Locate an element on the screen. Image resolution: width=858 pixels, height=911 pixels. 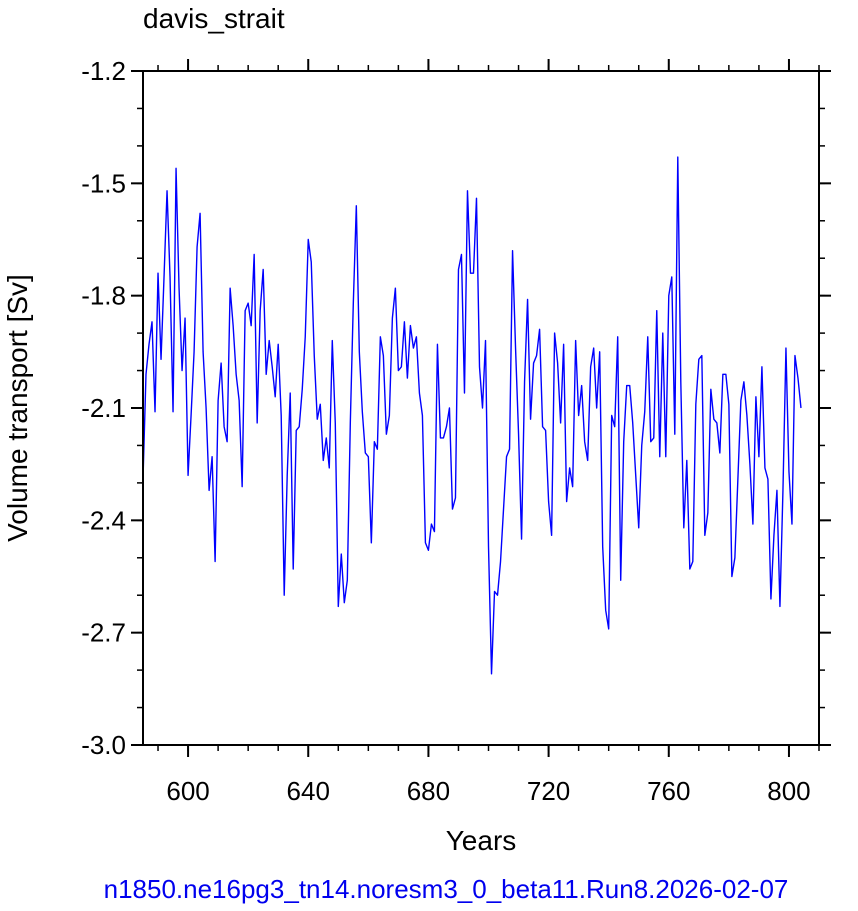
y-tick-label: -2.4 is located at coordinates (103, 520).